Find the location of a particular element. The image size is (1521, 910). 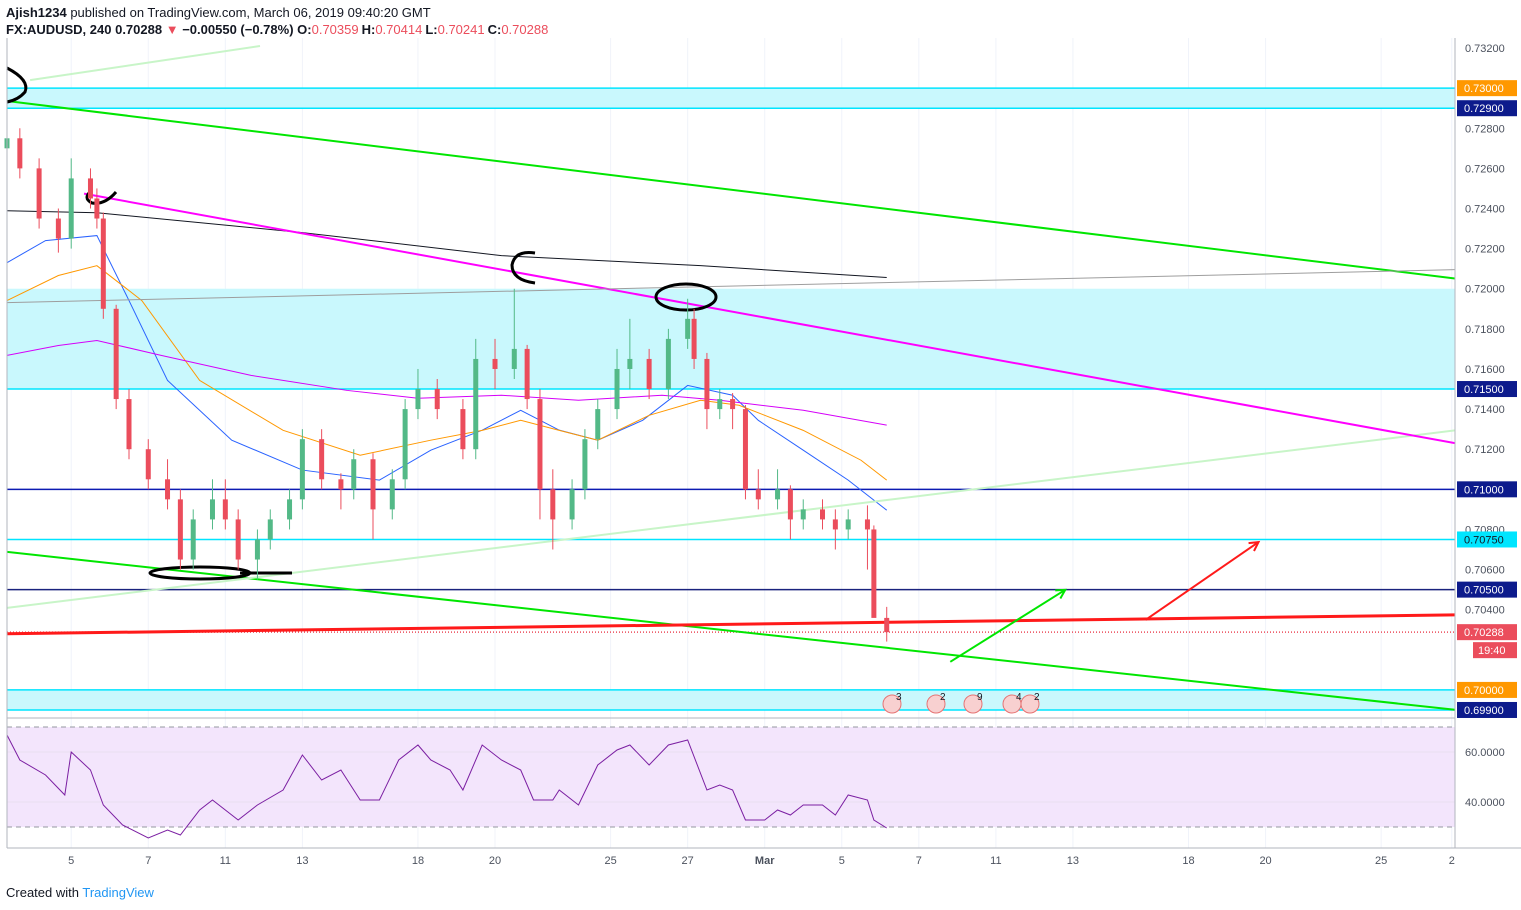

author: Ajish1234 is located at coordinates (36, 12).